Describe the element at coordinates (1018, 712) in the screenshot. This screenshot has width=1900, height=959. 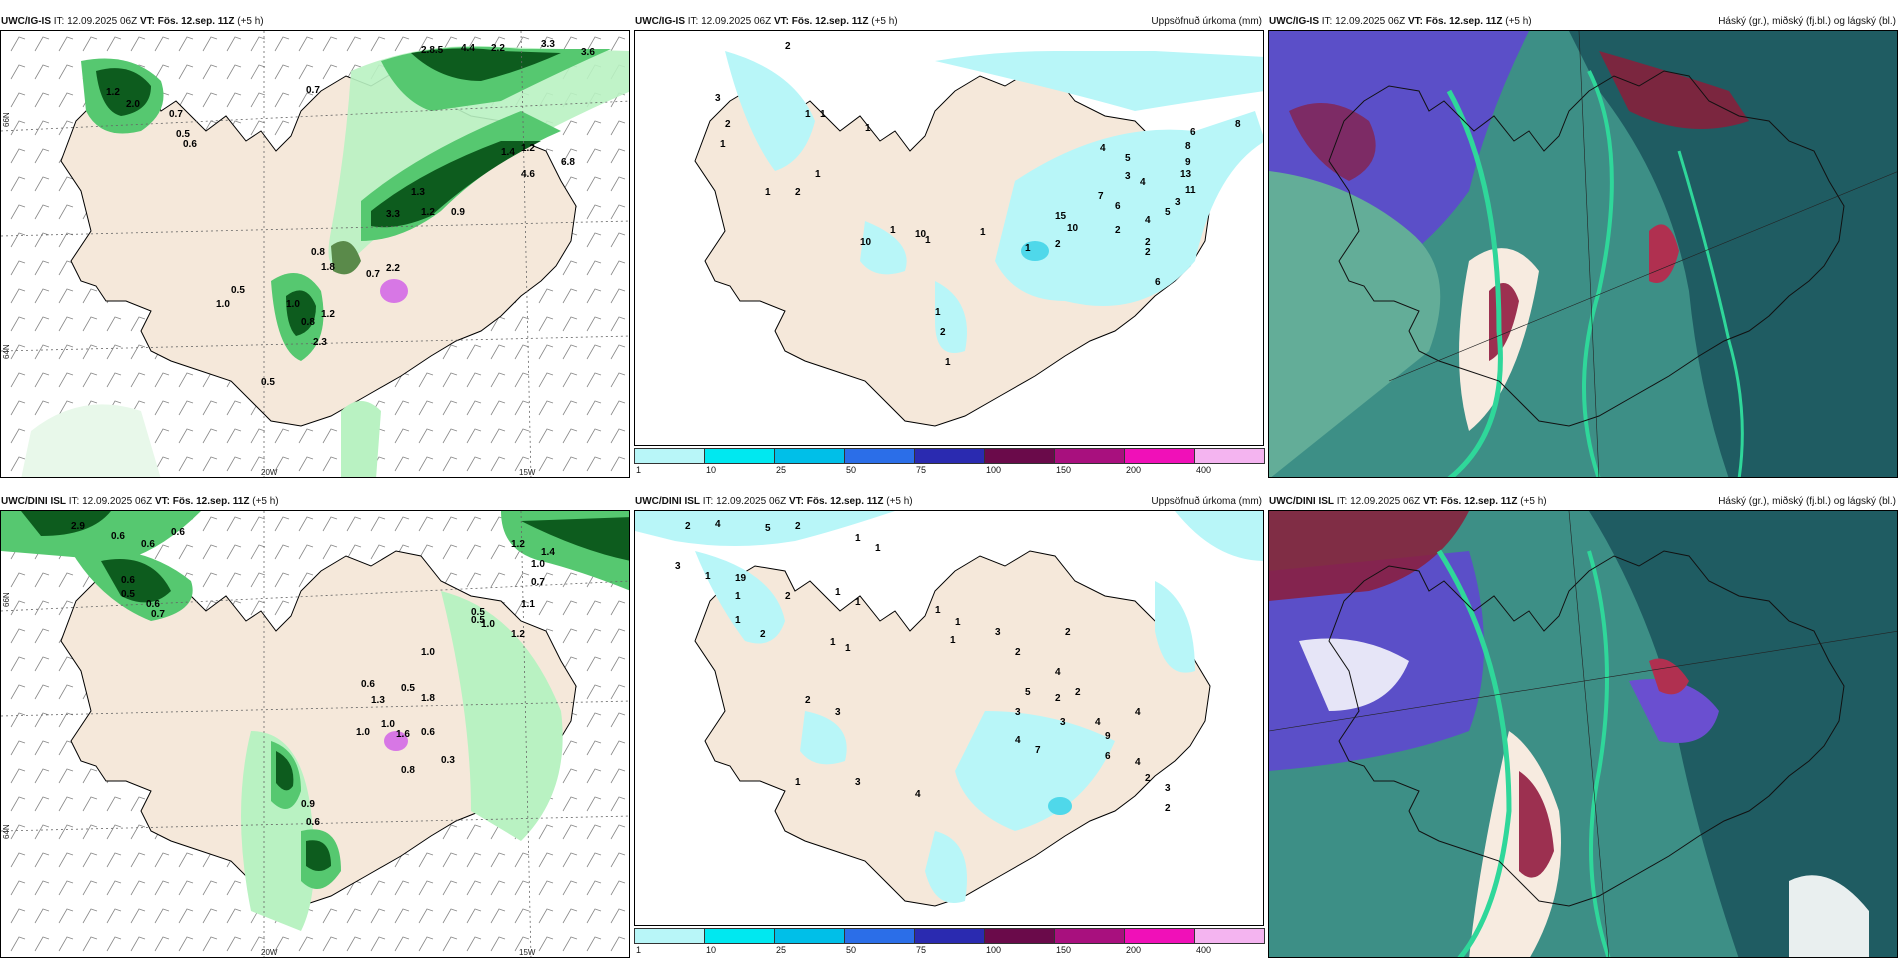
I see `value-label: 3` at that location.